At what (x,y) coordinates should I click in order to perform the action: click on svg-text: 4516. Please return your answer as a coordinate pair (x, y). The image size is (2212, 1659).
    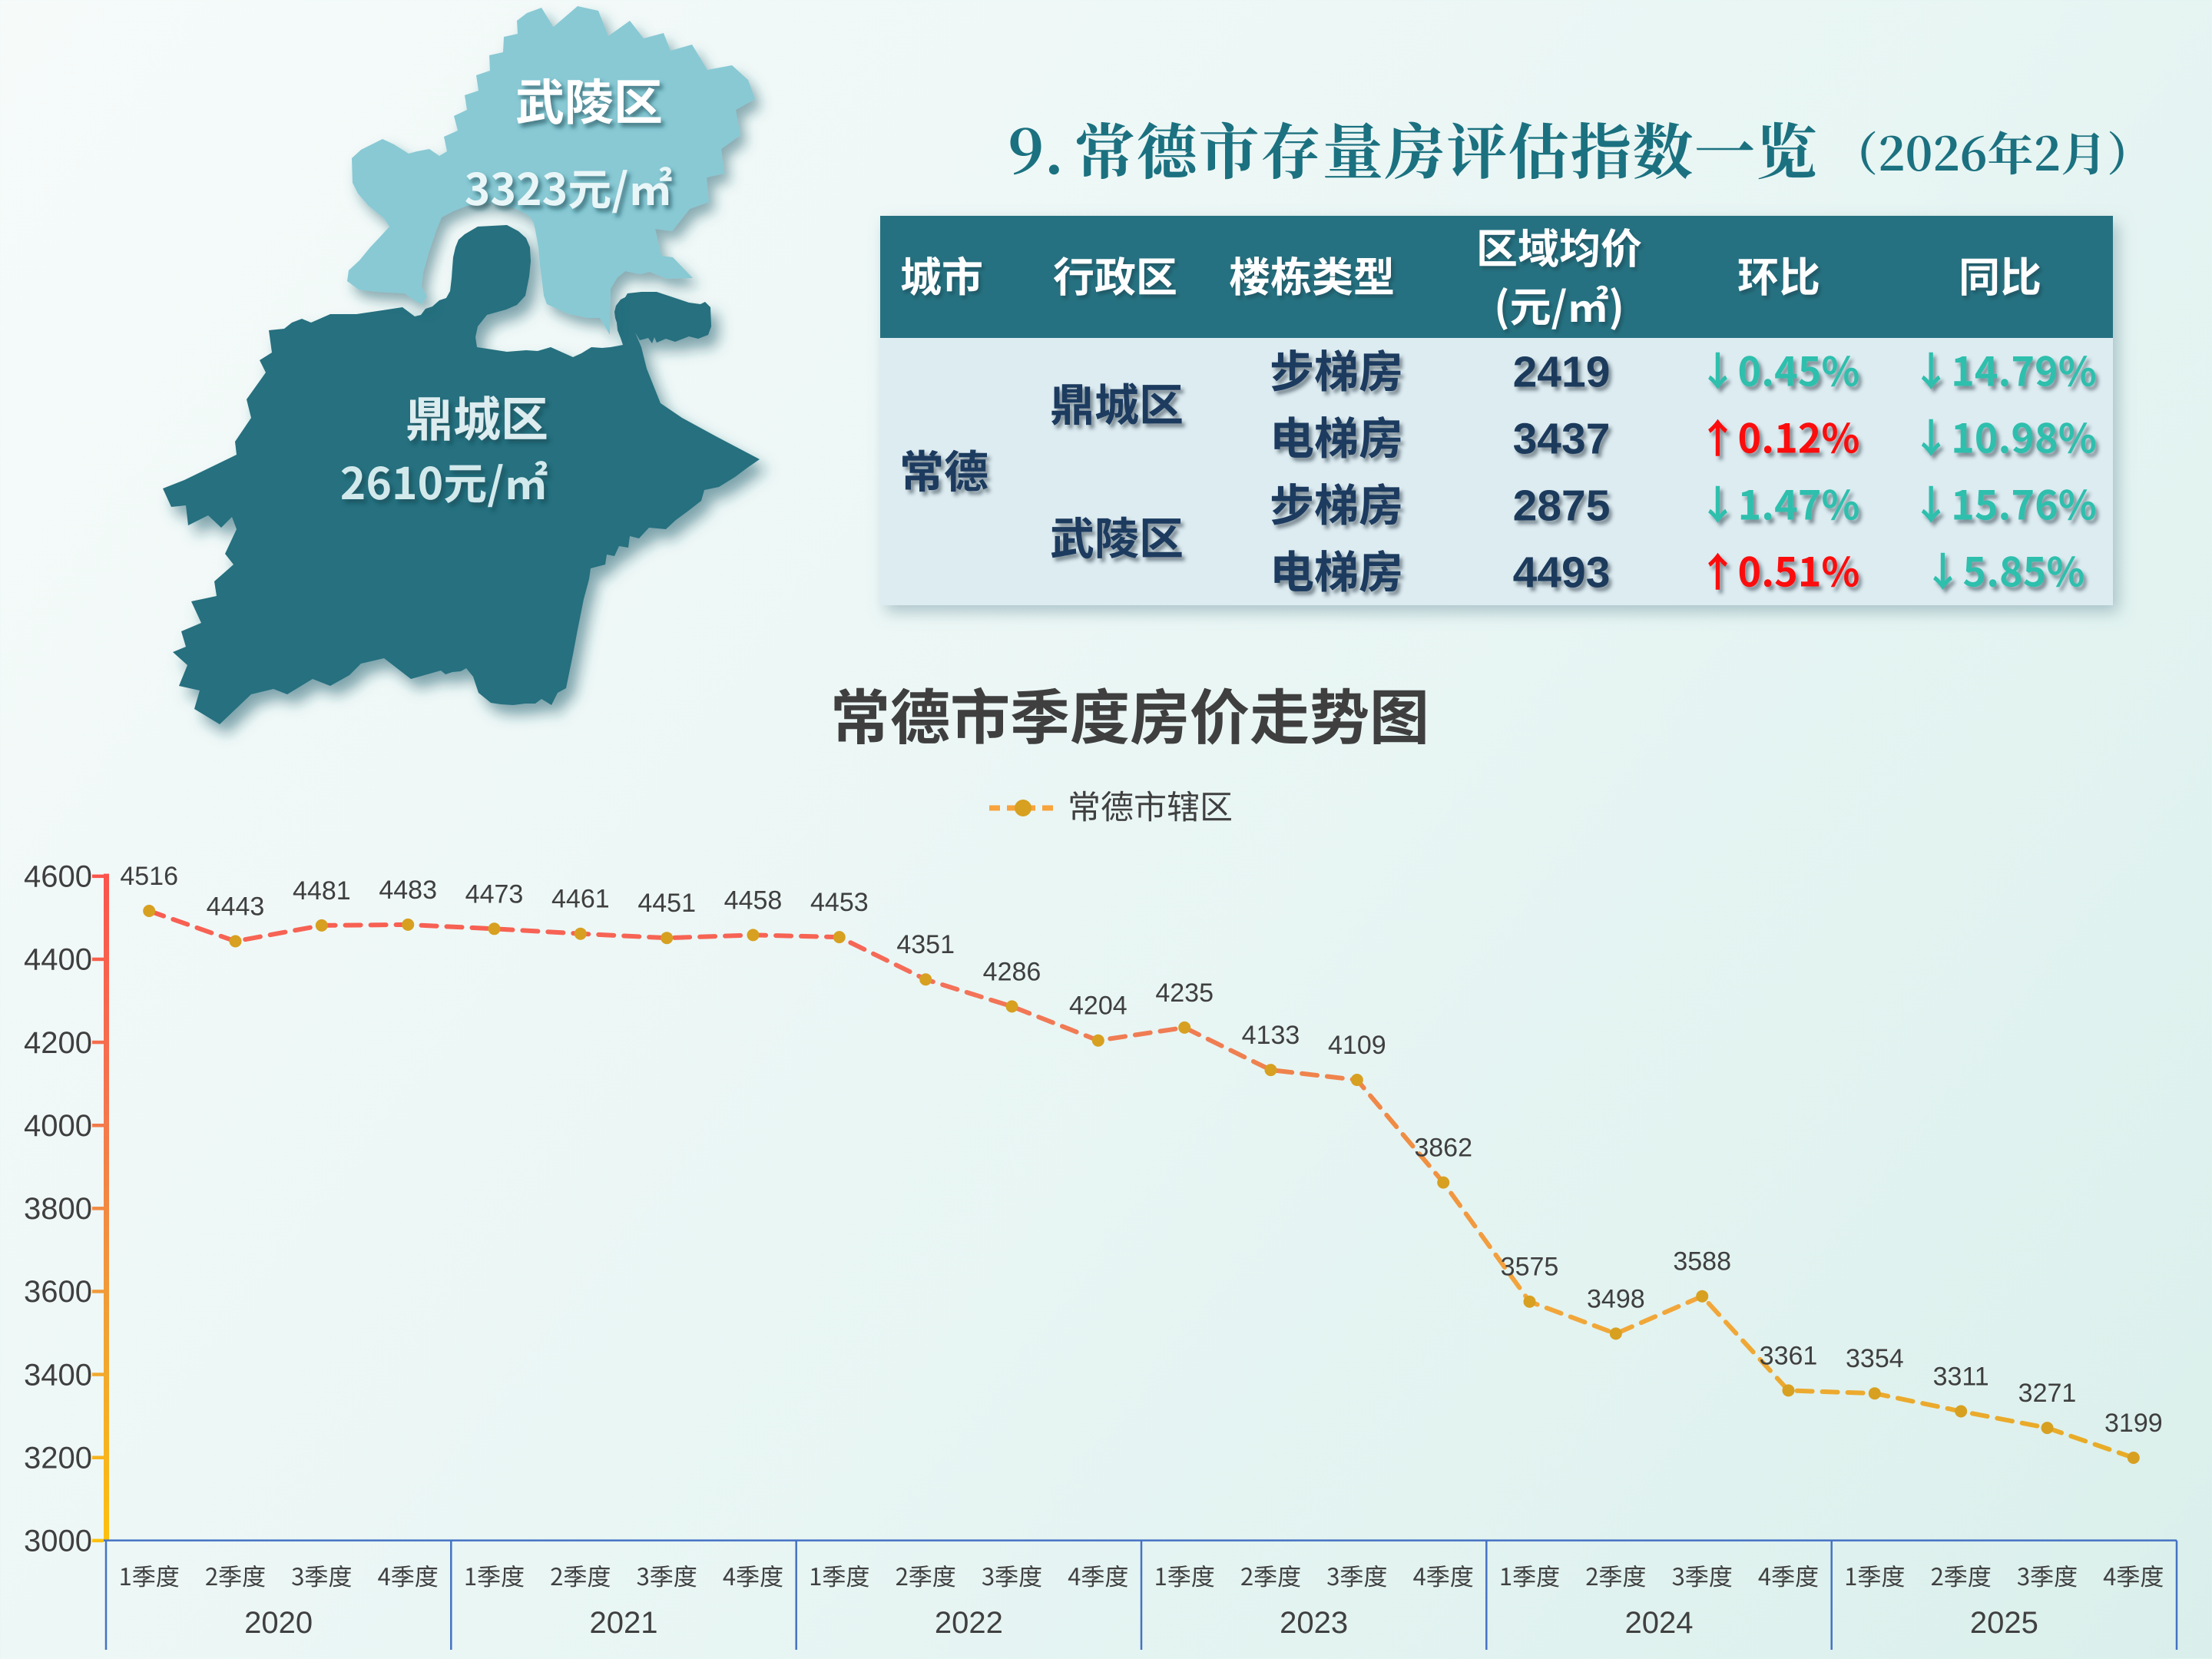
    Looking at the image, I should click on (149, 877).